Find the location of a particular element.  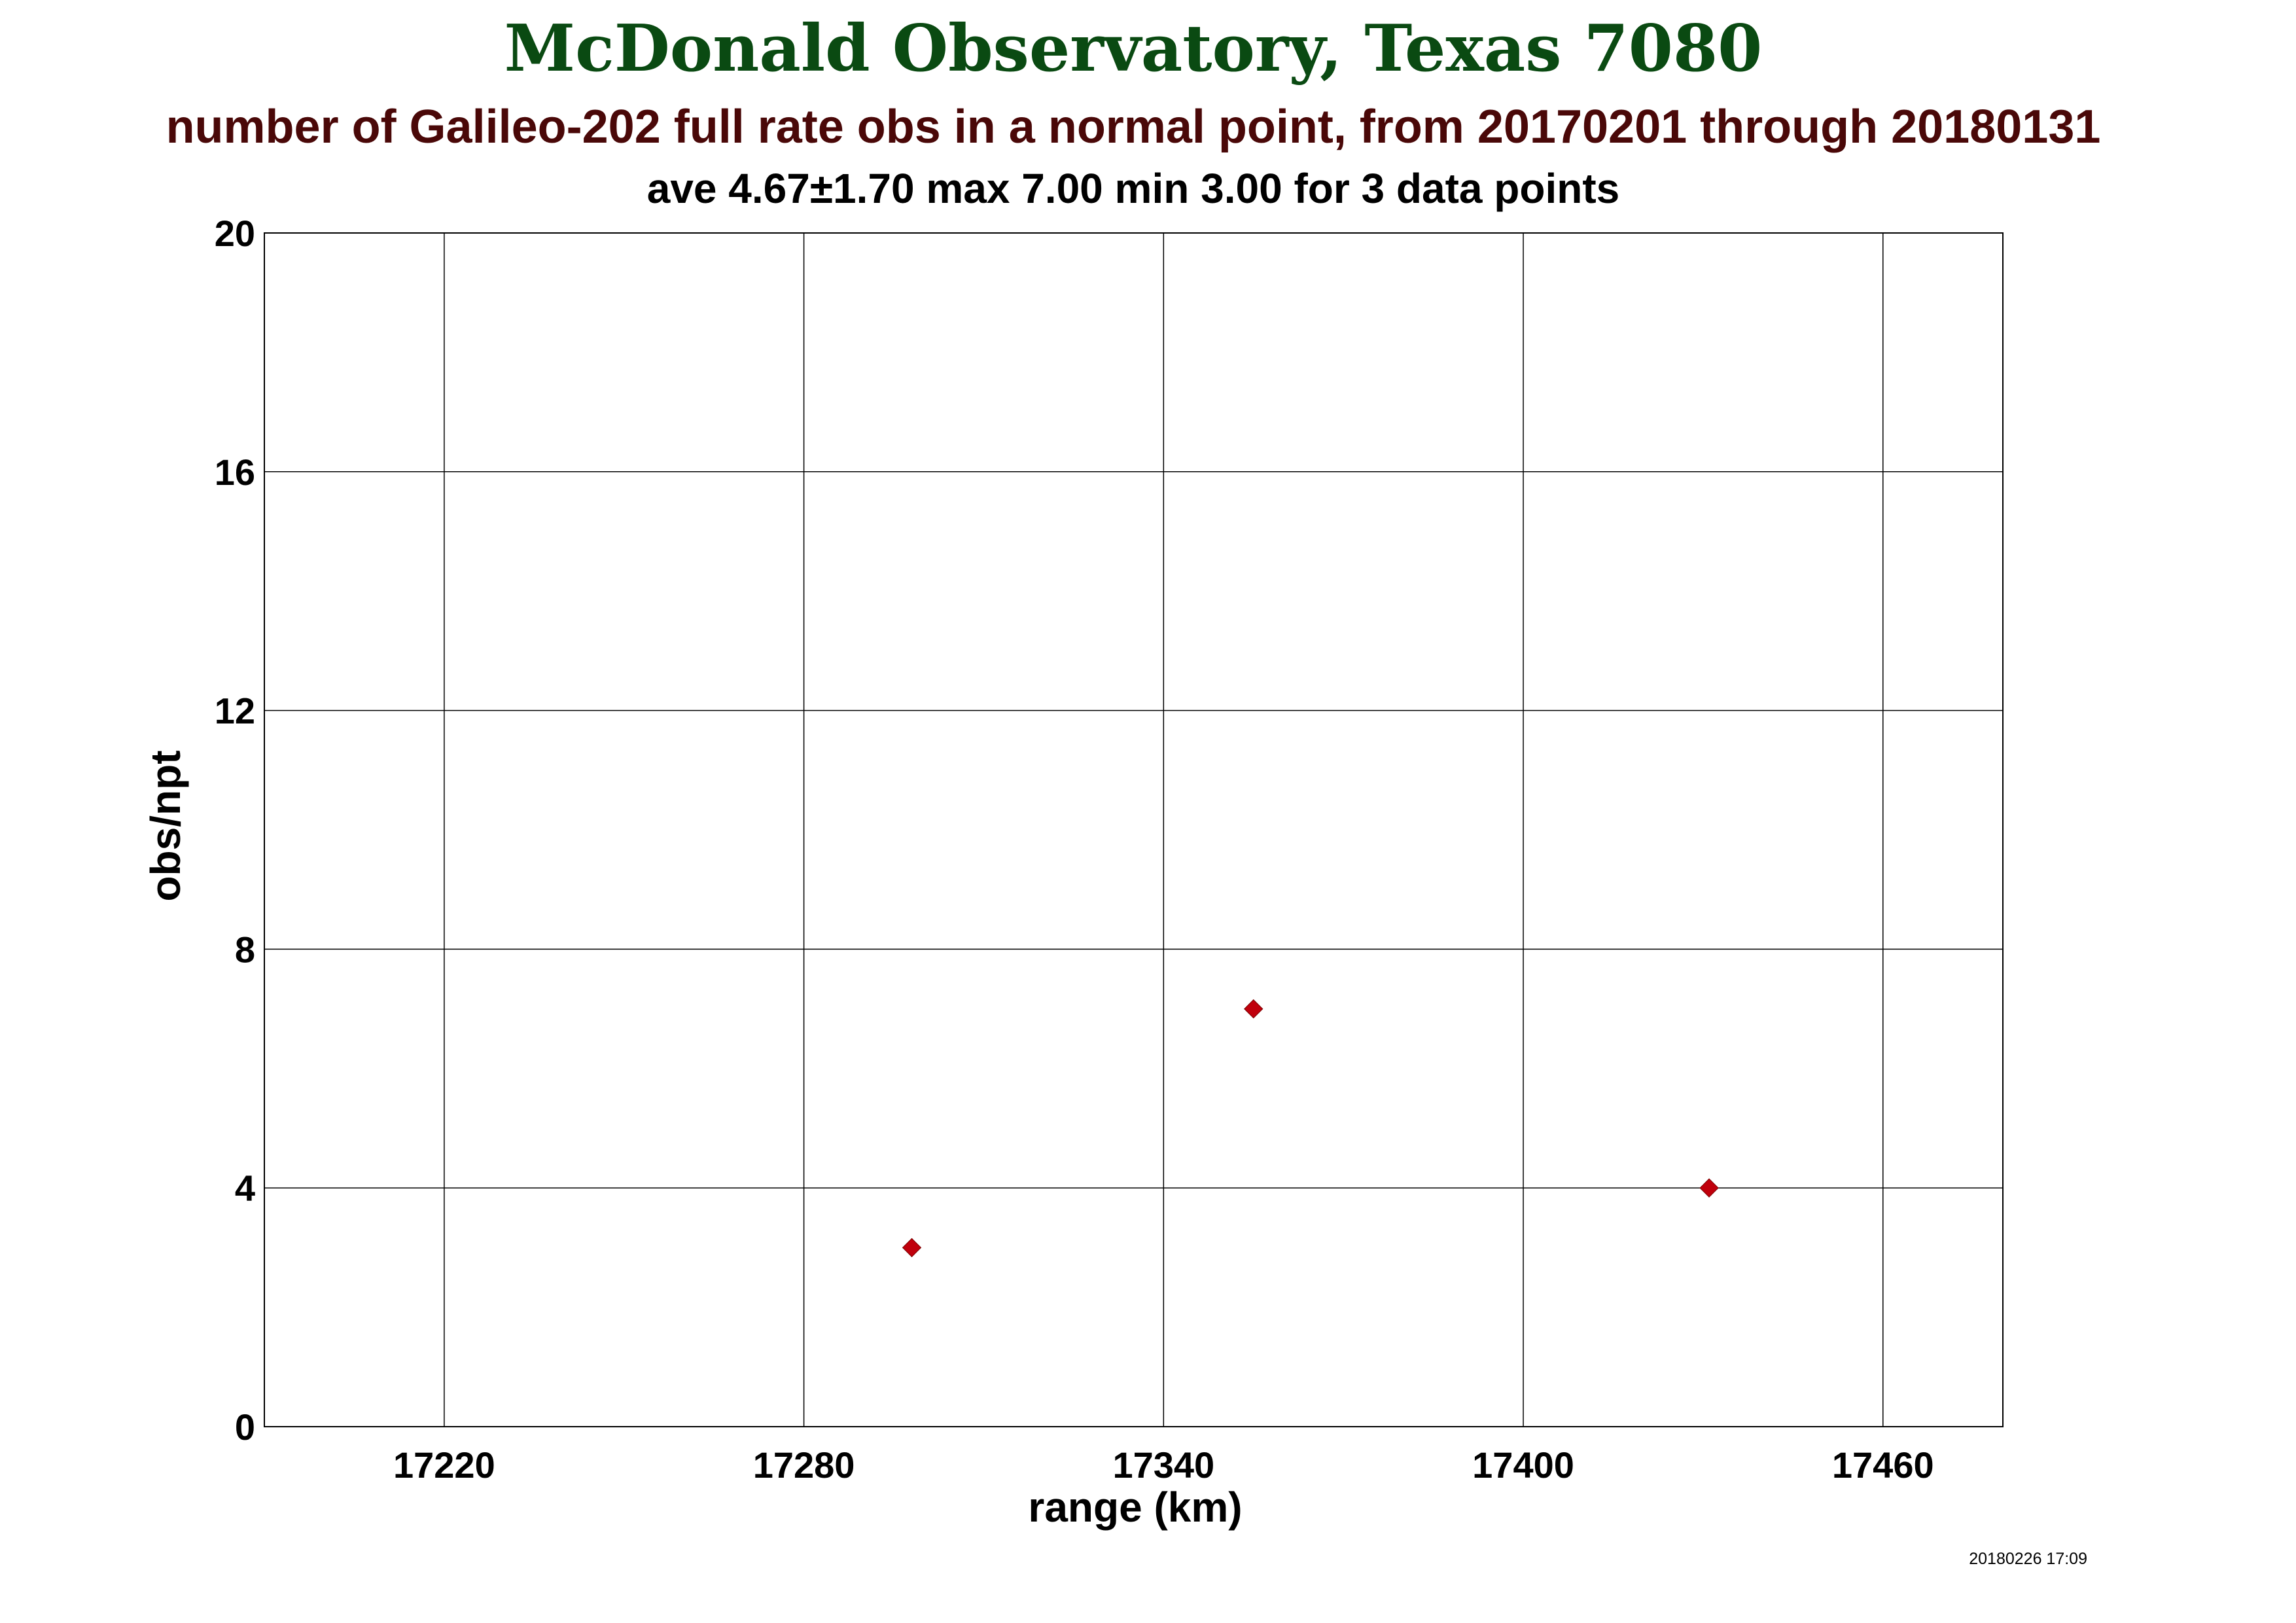

y-tick-label: 4 is located at coordinates (245, 1188).